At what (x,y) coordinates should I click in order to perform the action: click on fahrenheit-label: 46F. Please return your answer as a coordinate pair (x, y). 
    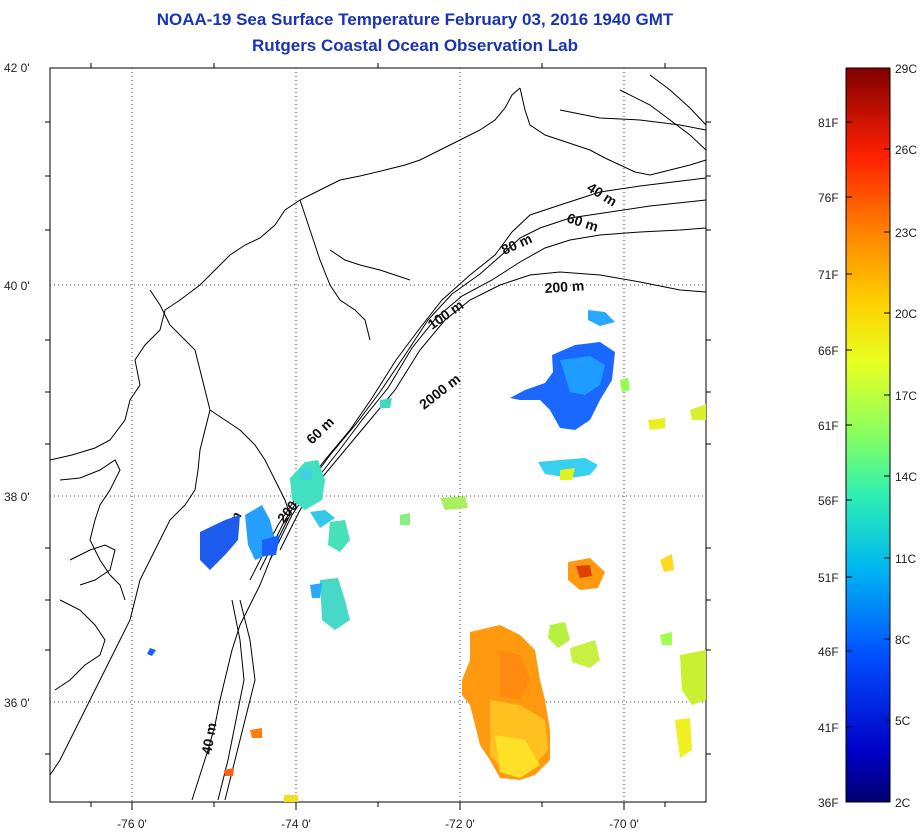
    Looking at the image, I should click on (828, 652).